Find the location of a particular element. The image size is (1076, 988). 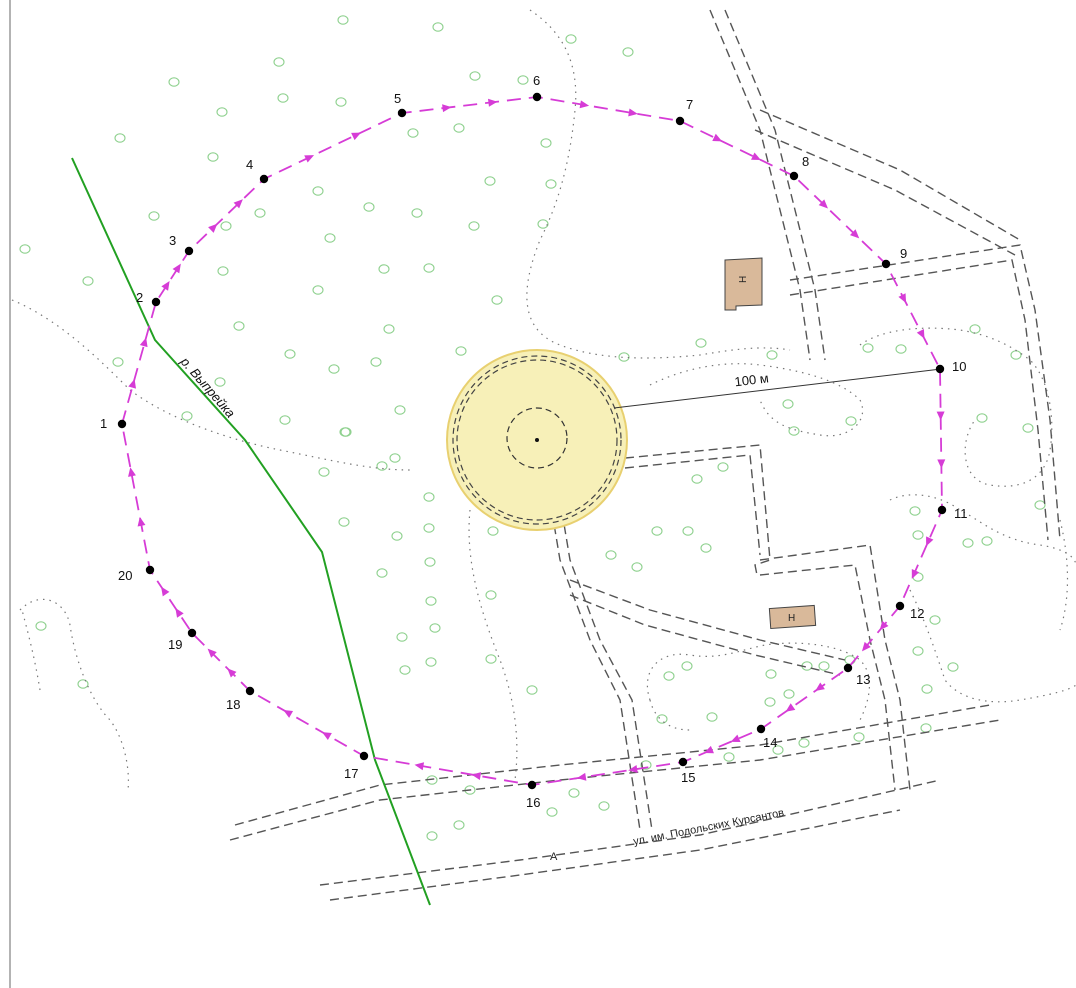

boundary-point: 13 is located at coordinates (856, 675).